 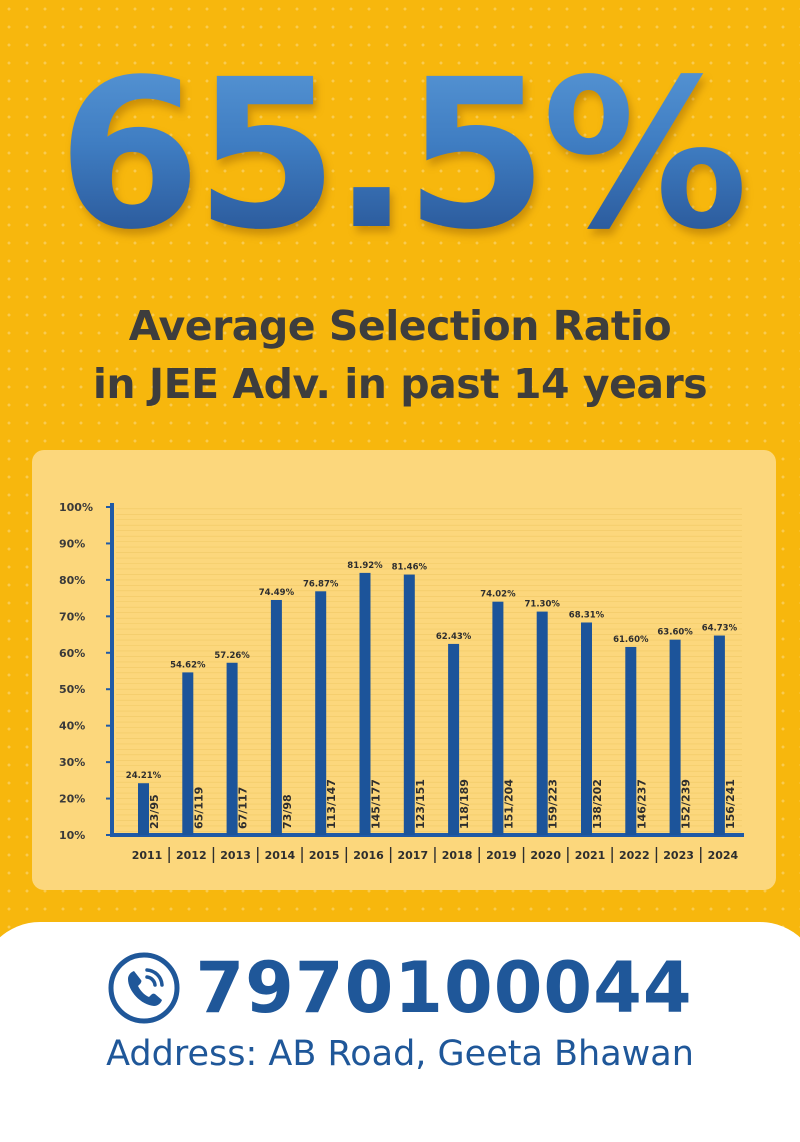 What do you see at coordinates (72, 653) in the screenshot?
I see `y-tick-label: 60%` at bounding box center [72, 653].